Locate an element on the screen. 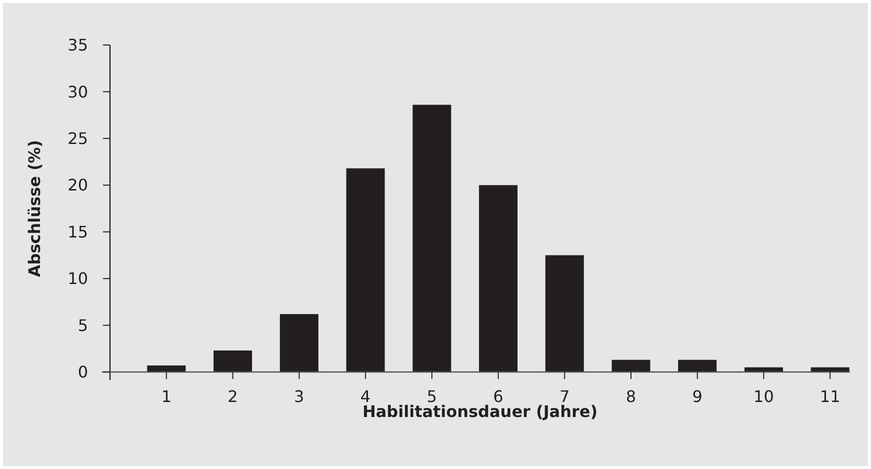 The width and height of the screenshot is (871, 469). y-tick-label: 10 is located at coordinates (78, 278).